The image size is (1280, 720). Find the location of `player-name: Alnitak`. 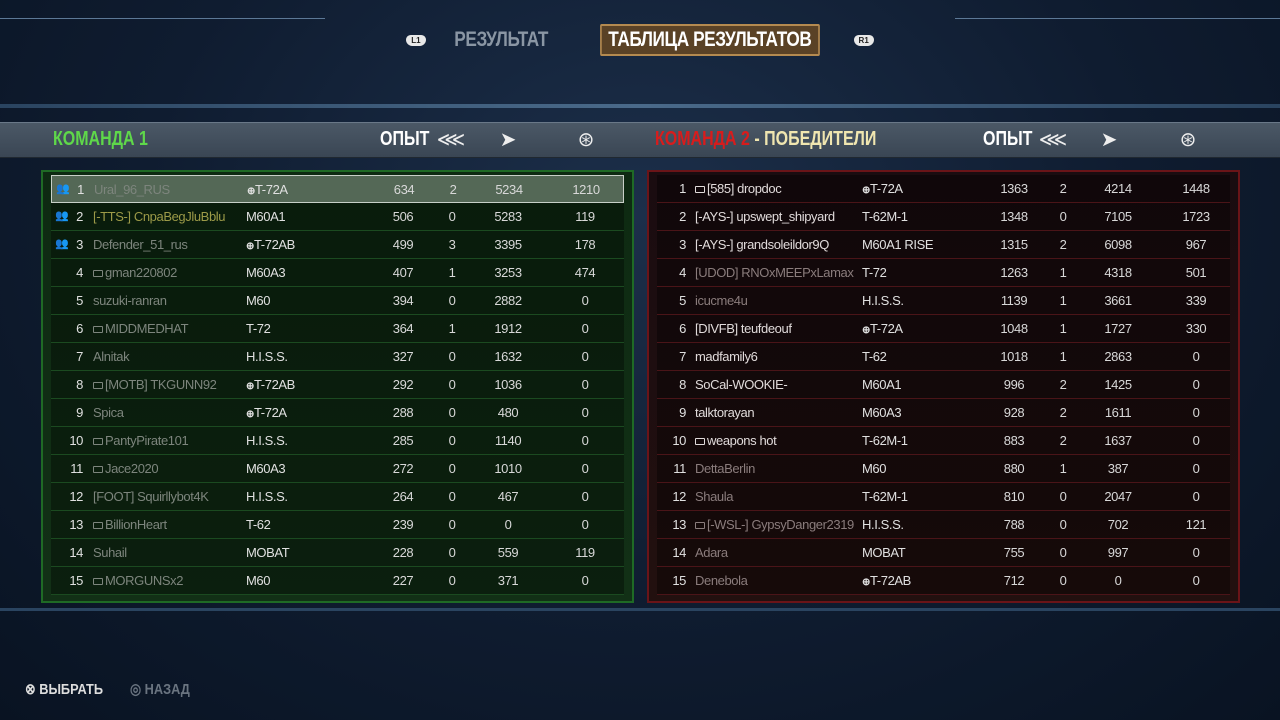

player-name: Alnitak is located at coordinates (111, 356).